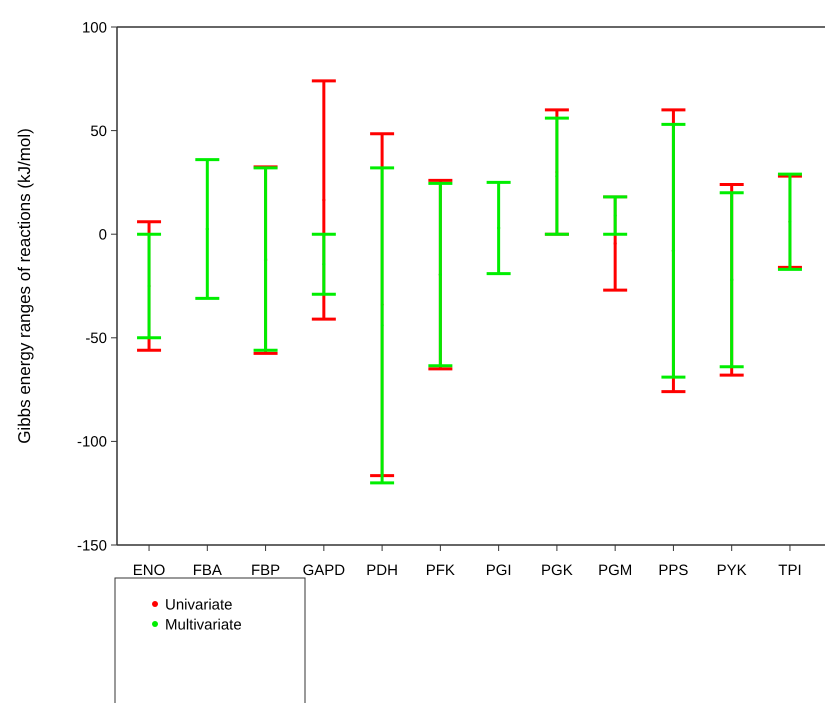 The width and height of the screenshot is (825, 703). I want to click on x-tick-label: PFK, so click(440, 570).